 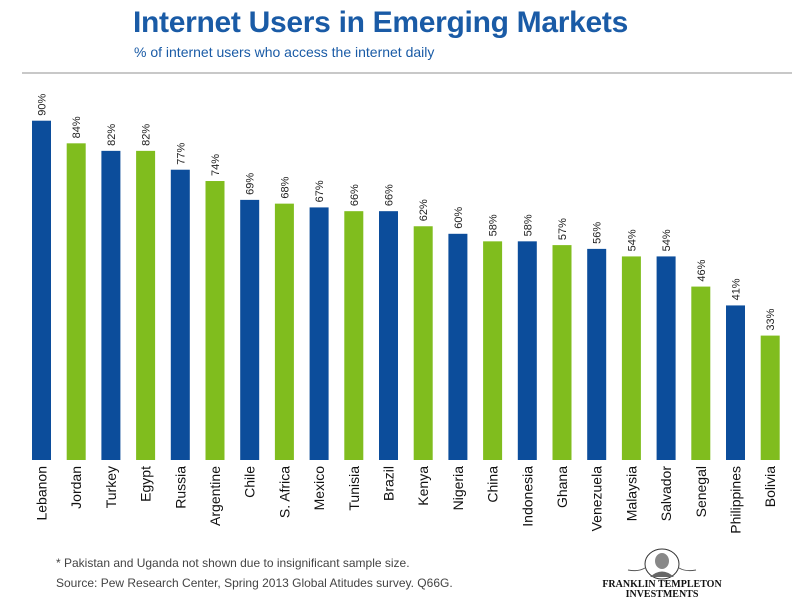 I want to click on bar-bolivia, so click(x=770, y=397).